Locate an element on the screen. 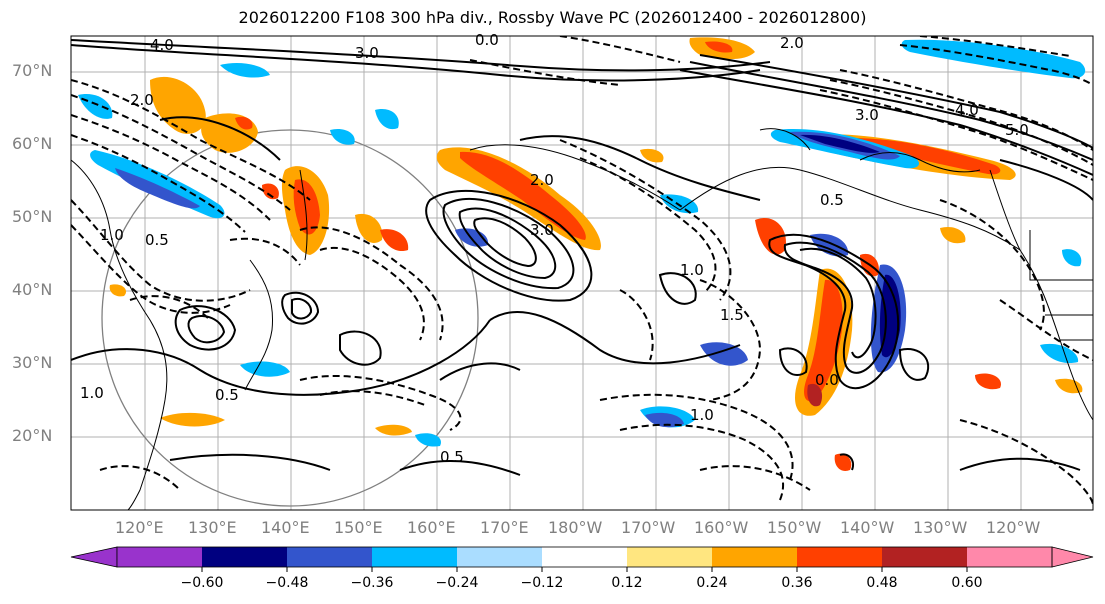 This screenshot has height=604, width=1105. colorbar-tick-label: −0.36 is located at coordinates (372, 583).